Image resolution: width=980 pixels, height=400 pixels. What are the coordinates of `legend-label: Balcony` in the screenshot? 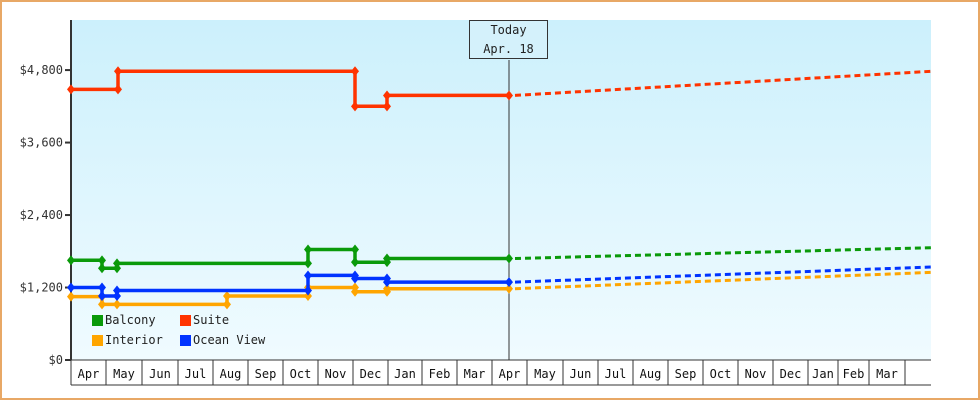 It's located at (130, 320).